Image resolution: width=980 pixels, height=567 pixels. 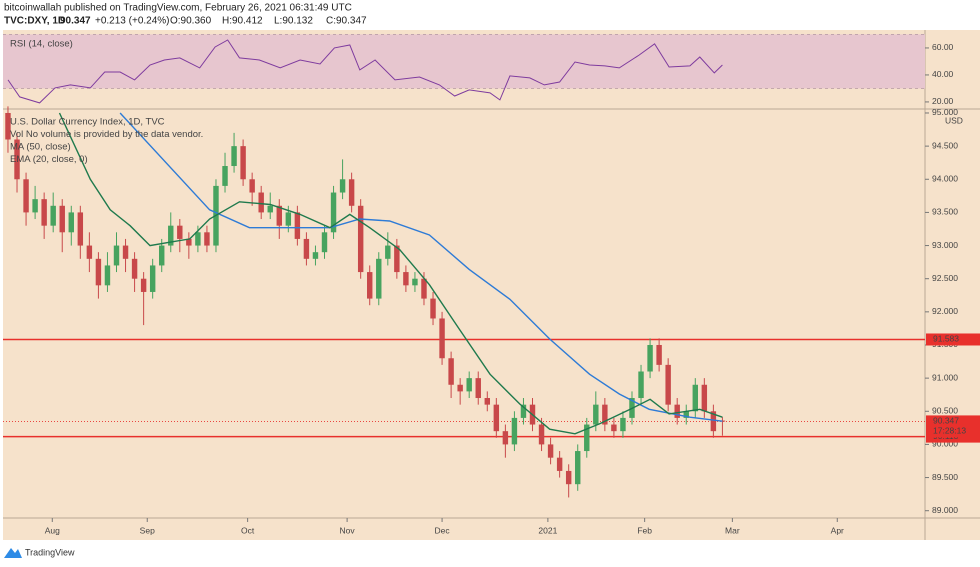 I want to click on close: C:90.347, so click(x=346, y=21).